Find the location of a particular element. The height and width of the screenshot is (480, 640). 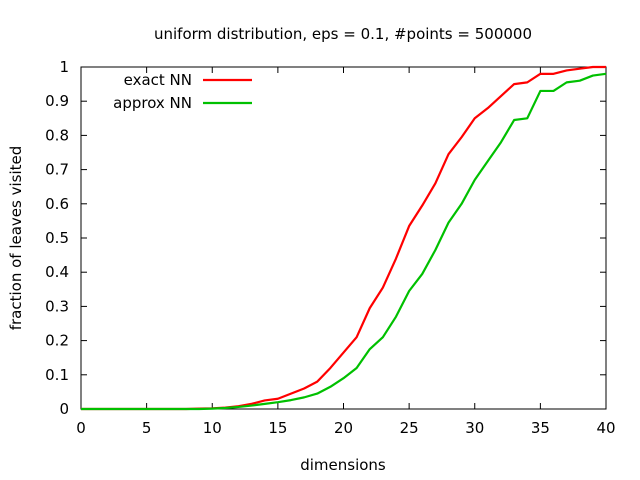

legend-label: exact NN is located at coordinates (158, 80).